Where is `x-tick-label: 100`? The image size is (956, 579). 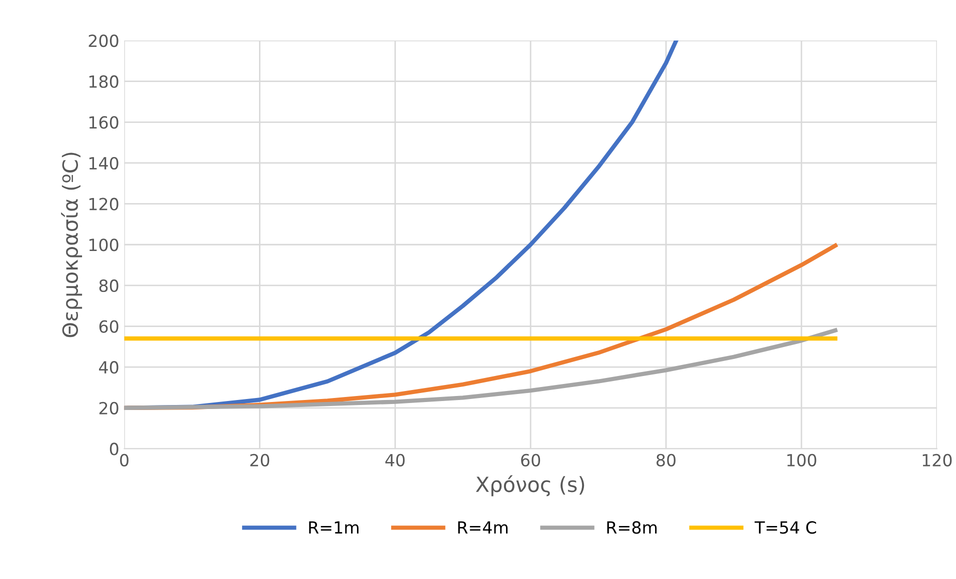 x-tick-label: 100 is located at coordinates (801, 460).